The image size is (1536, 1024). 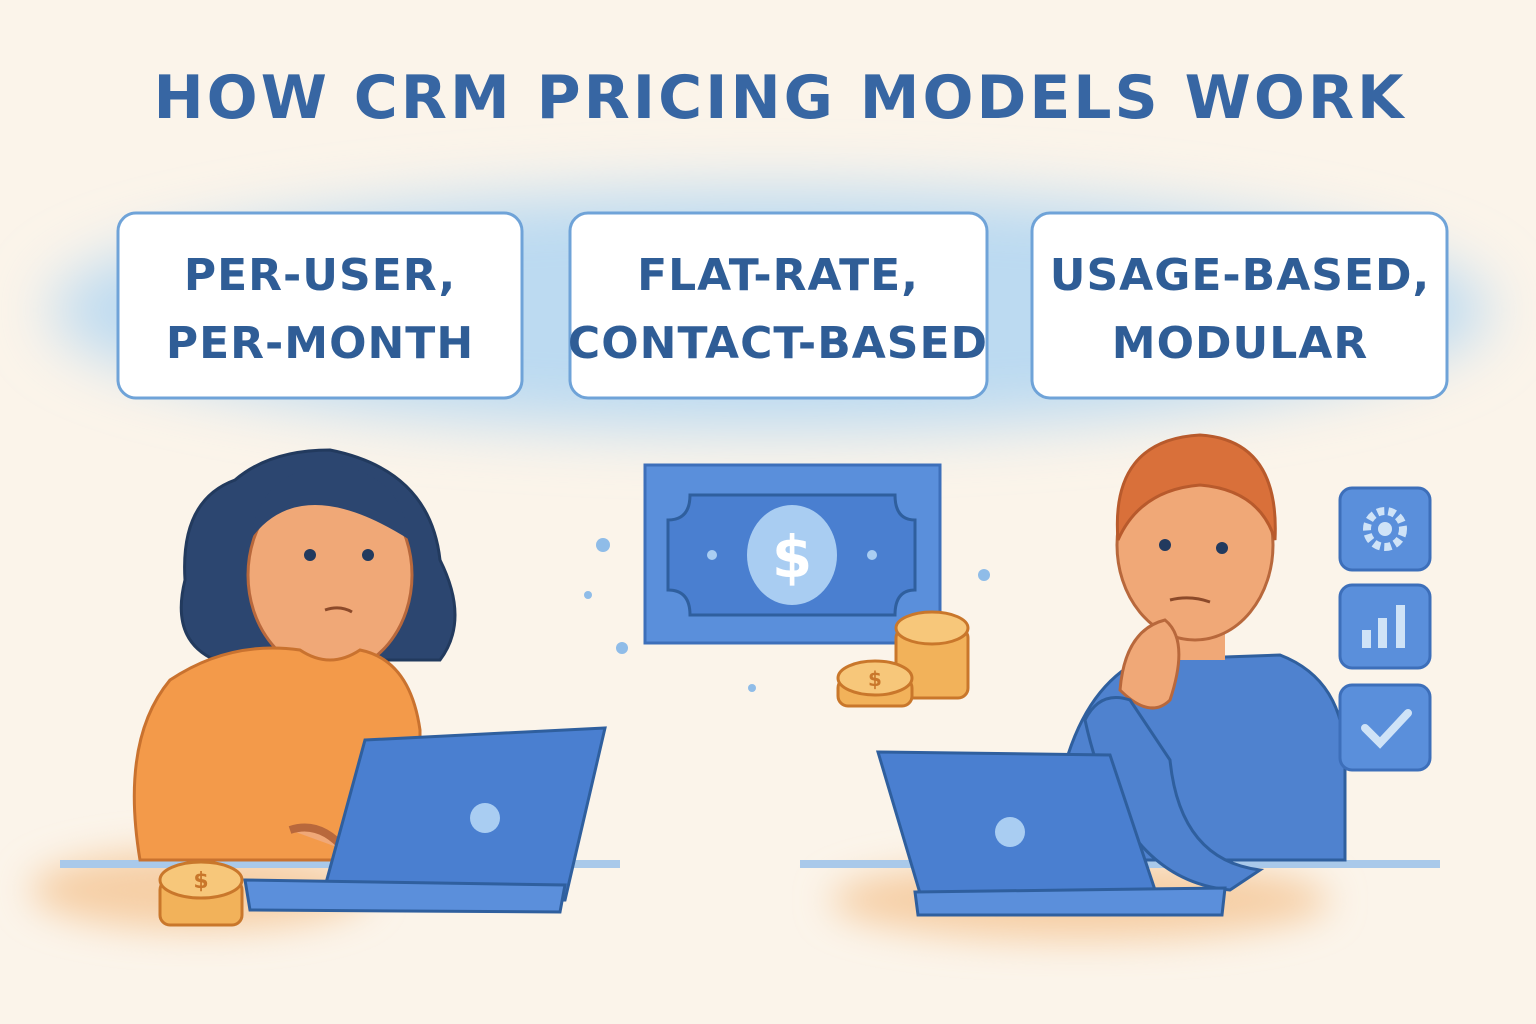 What do you see at coordinates (320, 275) in the screenshot?
I see `box-line: PER-USER,` at bounding box center [320, 275].